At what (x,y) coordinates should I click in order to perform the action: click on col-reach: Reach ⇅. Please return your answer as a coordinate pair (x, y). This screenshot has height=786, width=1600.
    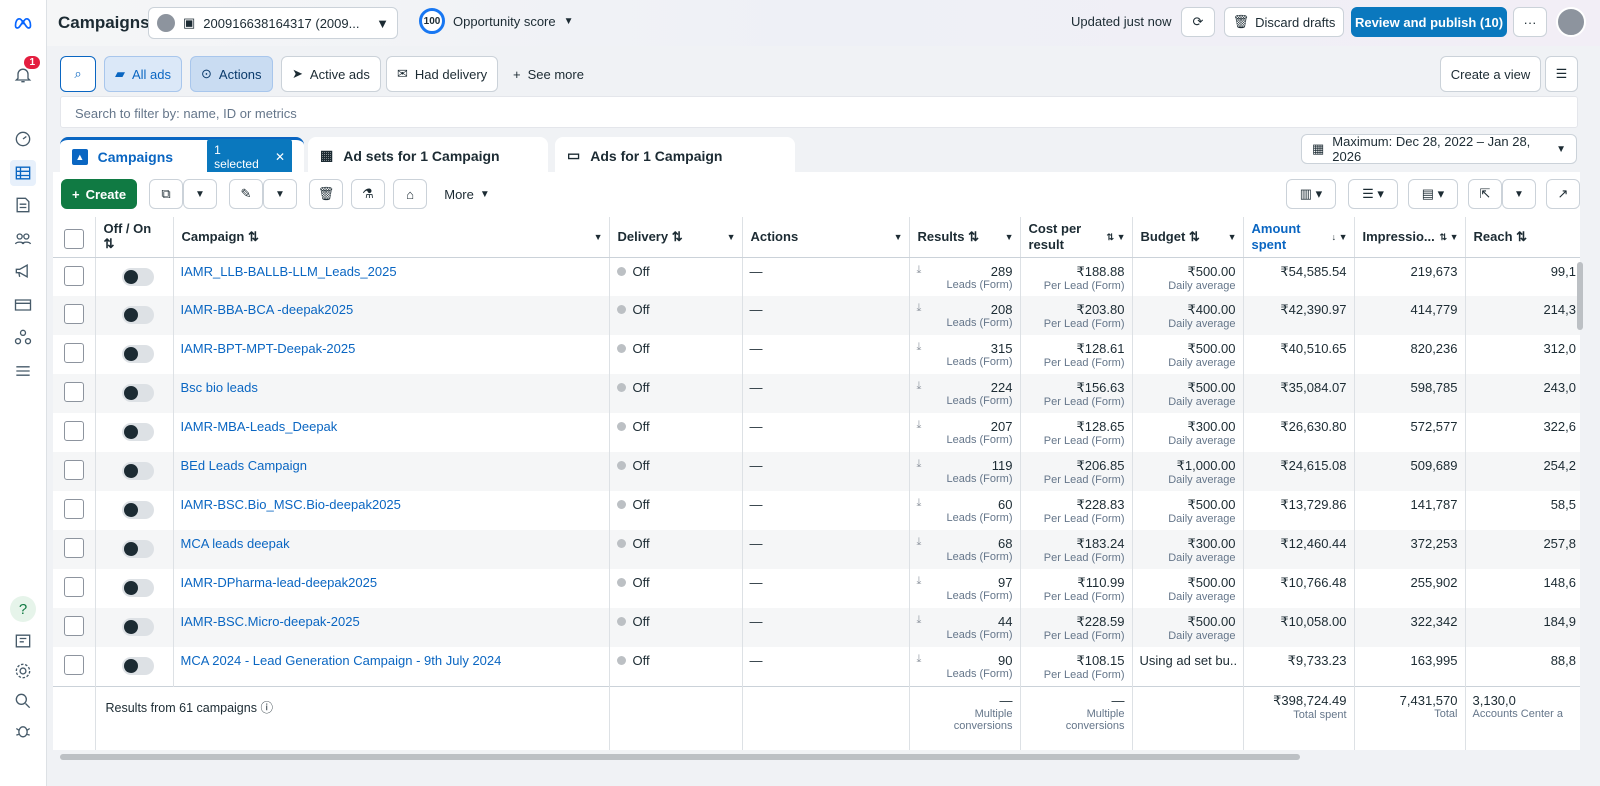
    Looking at the image, I should click on (1520, 237).